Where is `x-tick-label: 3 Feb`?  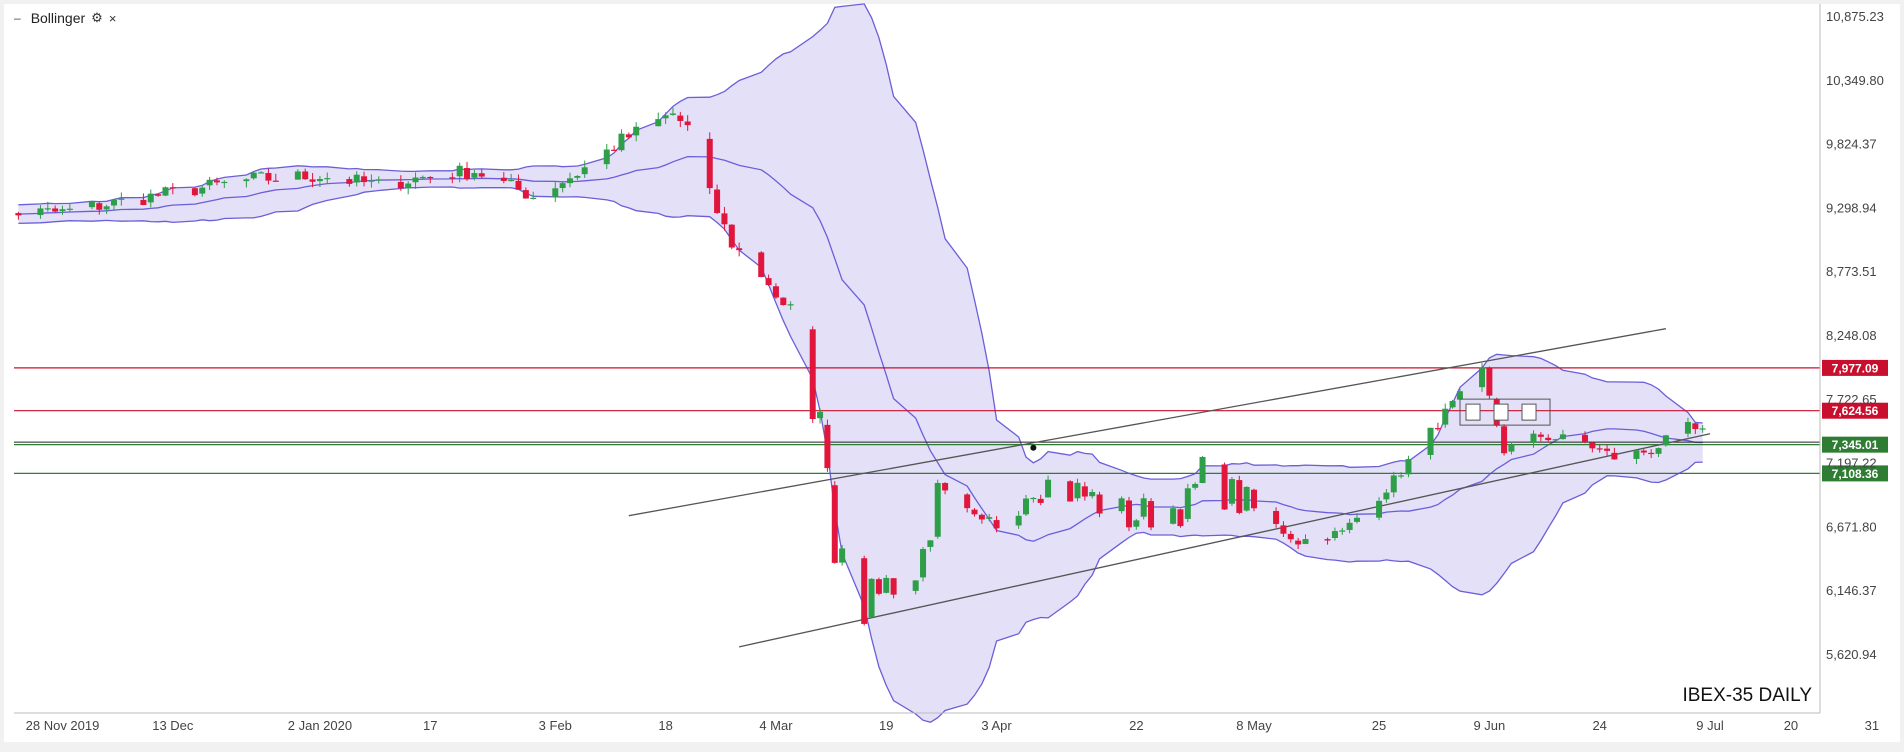 x-tick-label: 3 Feb is located at coordinates (555, 725).